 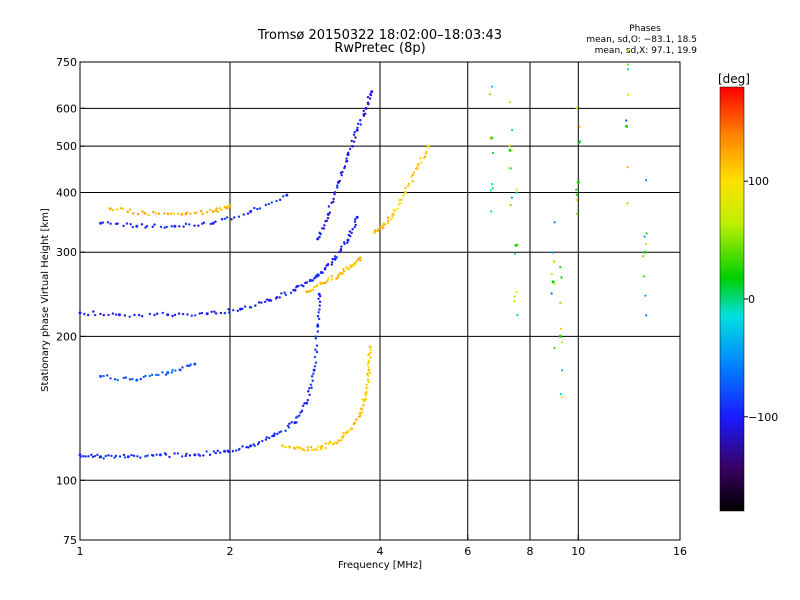 I want to click on x-tick-label: 1, so click(x=80, y=551).